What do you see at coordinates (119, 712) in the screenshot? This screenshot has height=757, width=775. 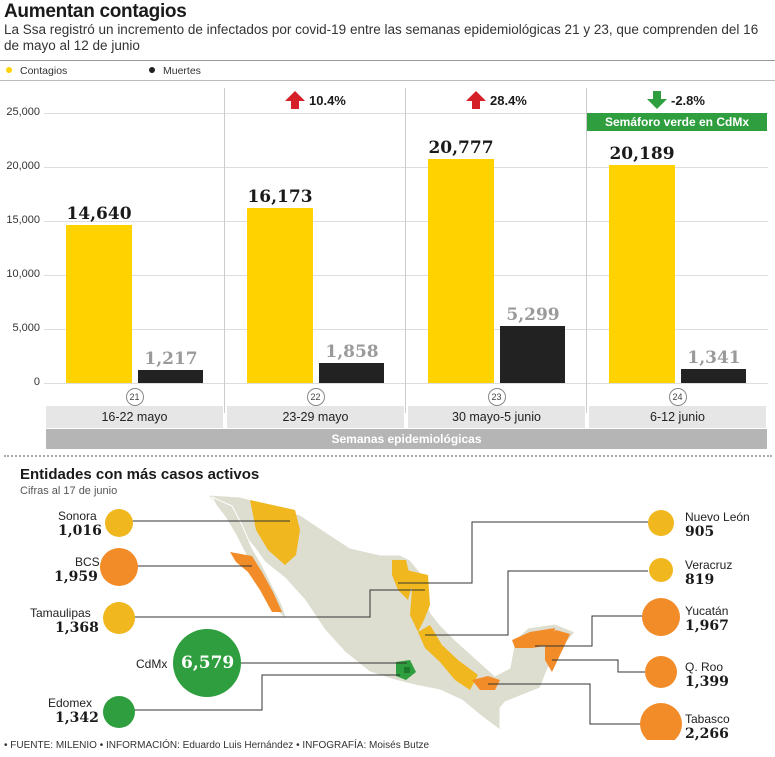 I see `bubble-edomex` at bounding box center [119, 712].